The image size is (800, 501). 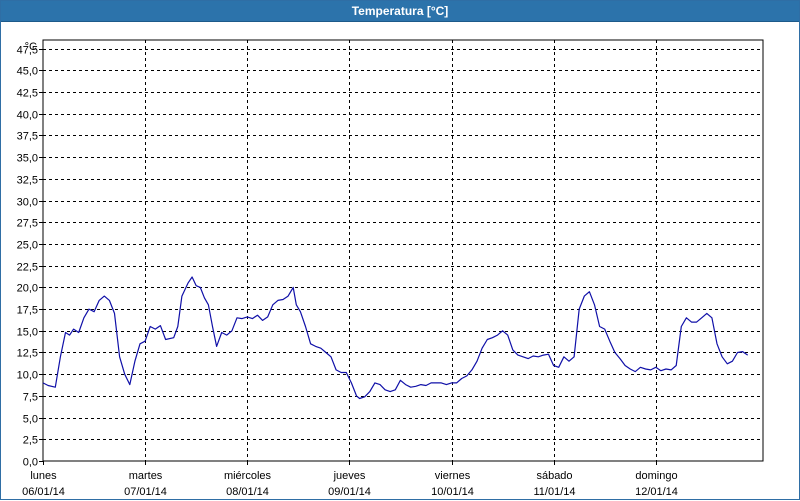 I want to click on x-tick-date-label: 08/01/14, so click(x=247, y=492).